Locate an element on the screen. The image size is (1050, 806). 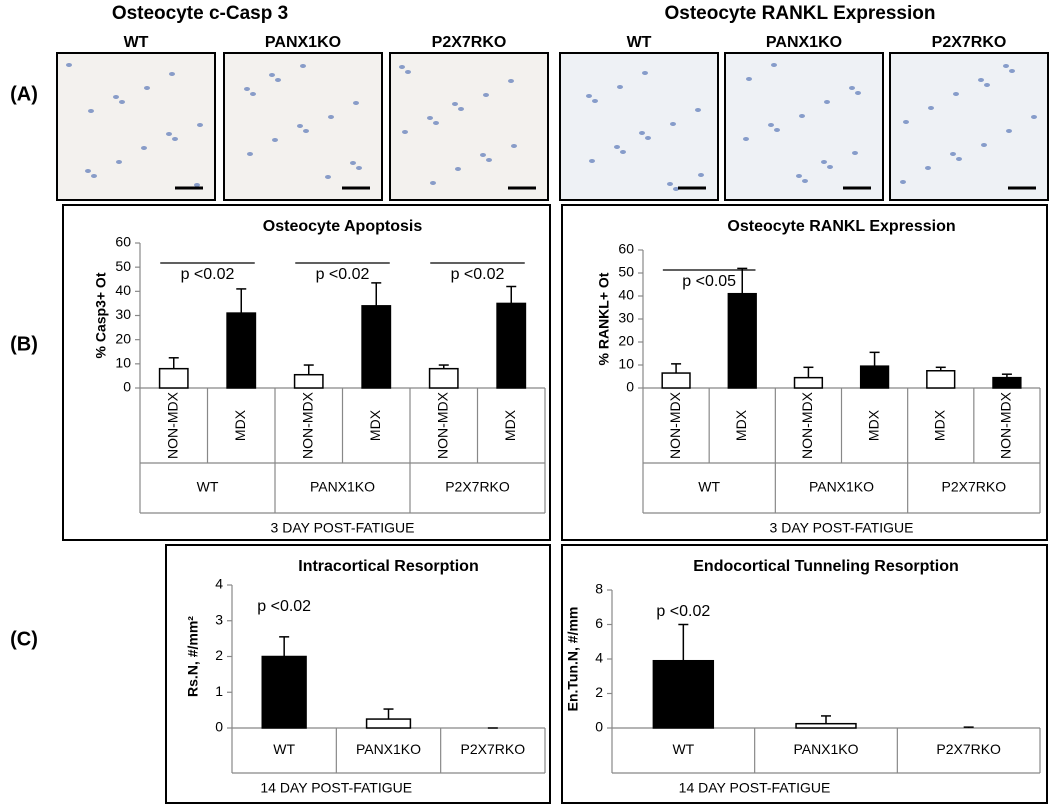
heading: Osteocyte RANKL Expression is located at coordinates (799, 13).